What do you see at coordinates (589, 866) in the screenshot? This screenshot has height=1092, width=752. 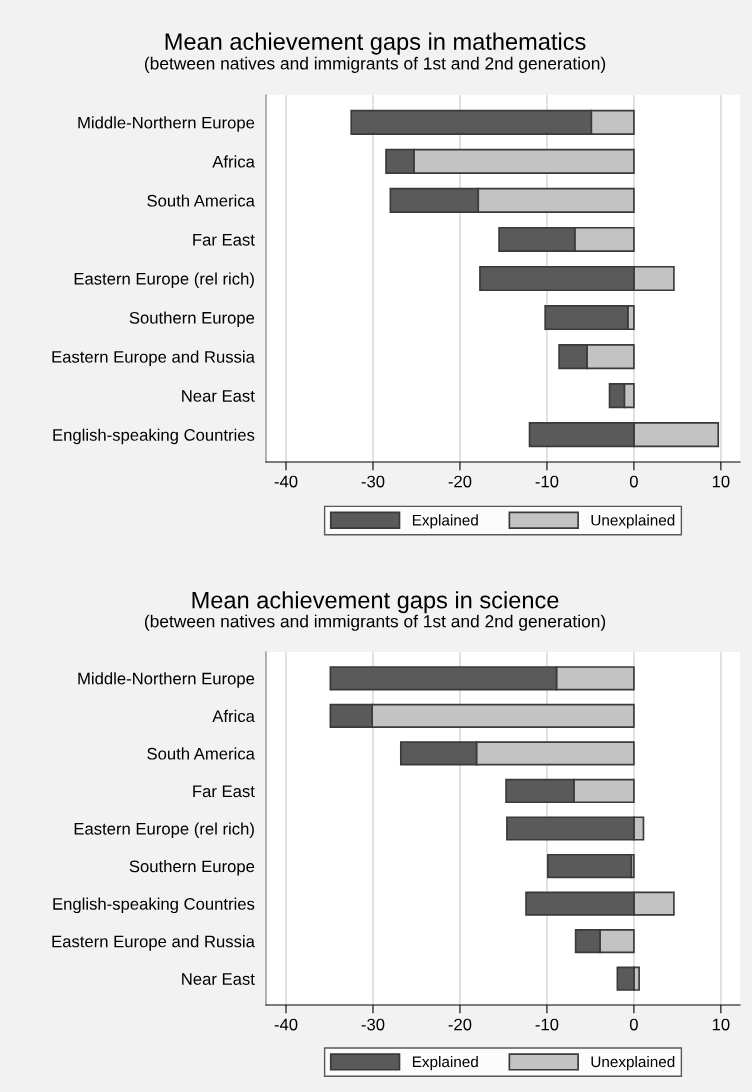 I see `bar` at bounding box center [589, 866].